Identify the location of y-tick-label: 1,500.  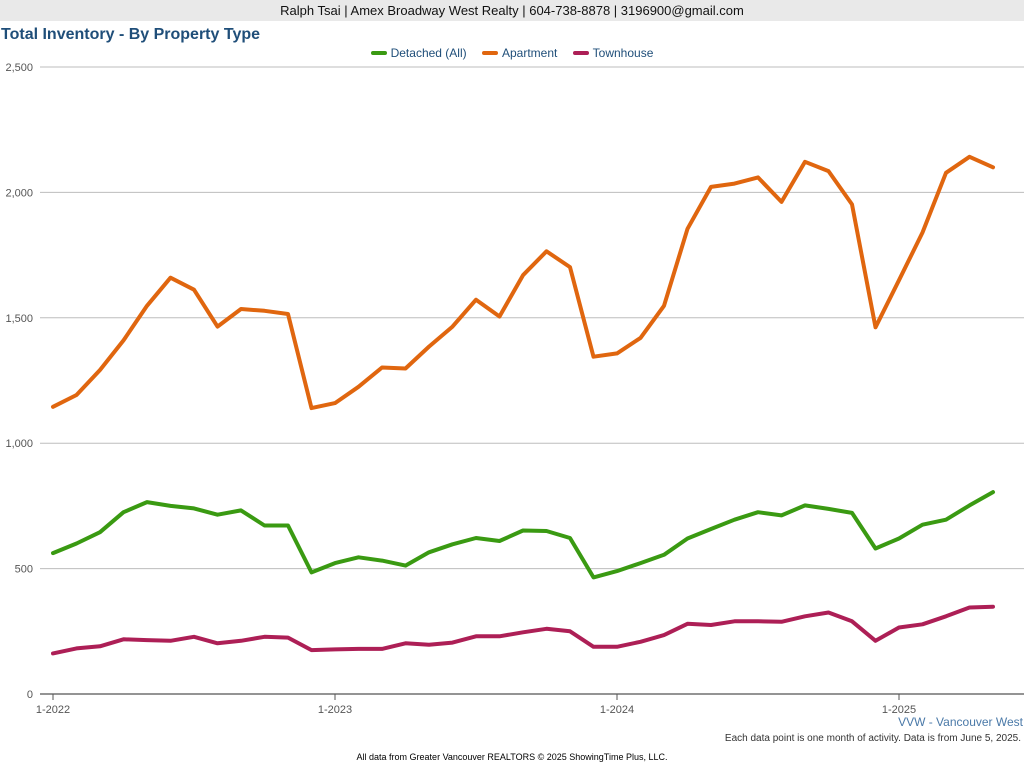
(19, 319).